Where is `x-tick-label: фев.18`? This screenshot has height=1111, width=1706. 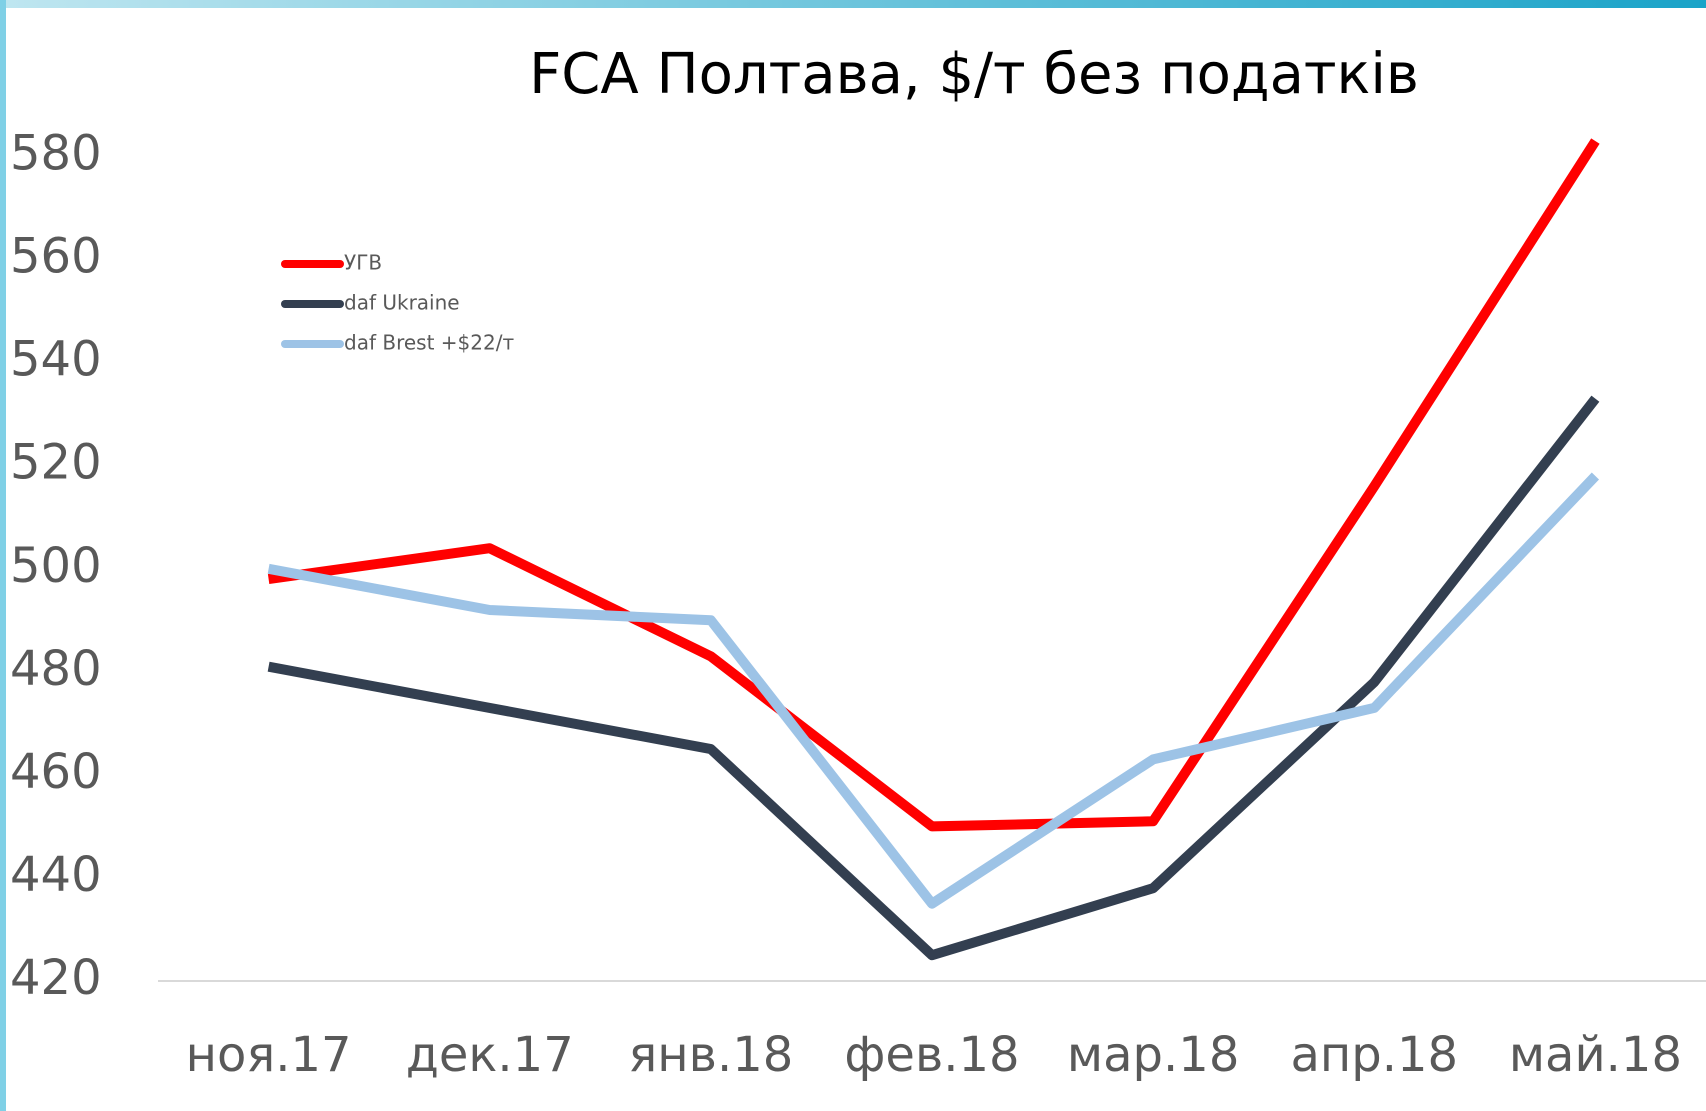
x-tick-label: фев.18 is located at coordinates (931, 1055).